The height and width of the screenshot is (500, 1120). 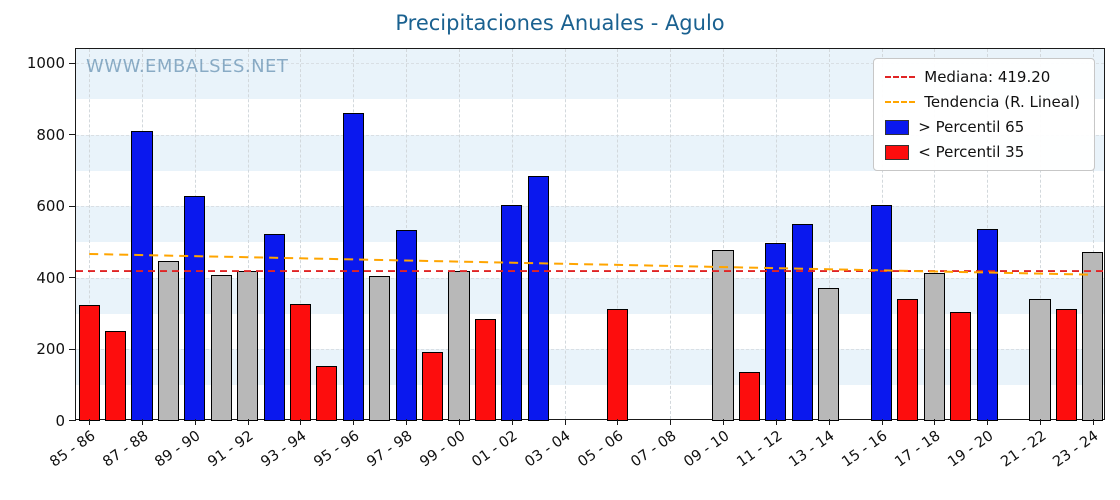 What do you see at coordinates (548, 449) in the screenshot?
I see `x-tick-label-text: 03 - 04` at bounding box center [548, 449].